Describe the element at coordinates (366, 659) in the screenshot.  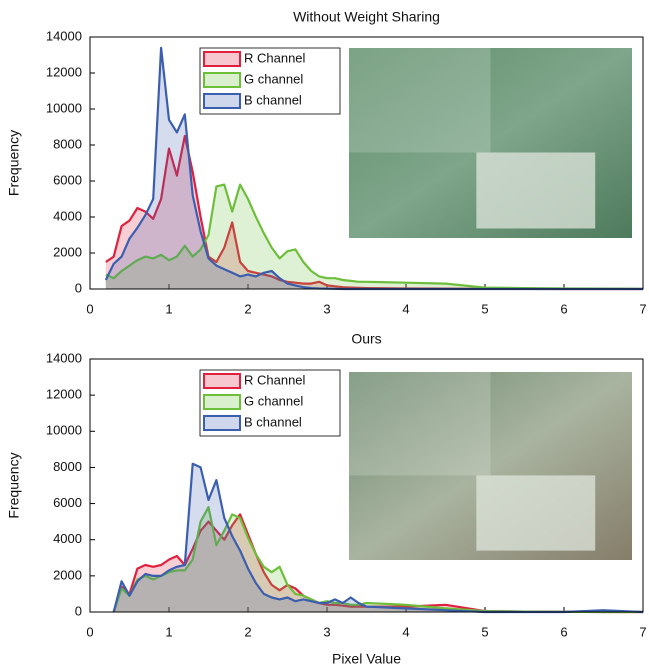
I see `x-axis-label: Pixel Value` at that location.